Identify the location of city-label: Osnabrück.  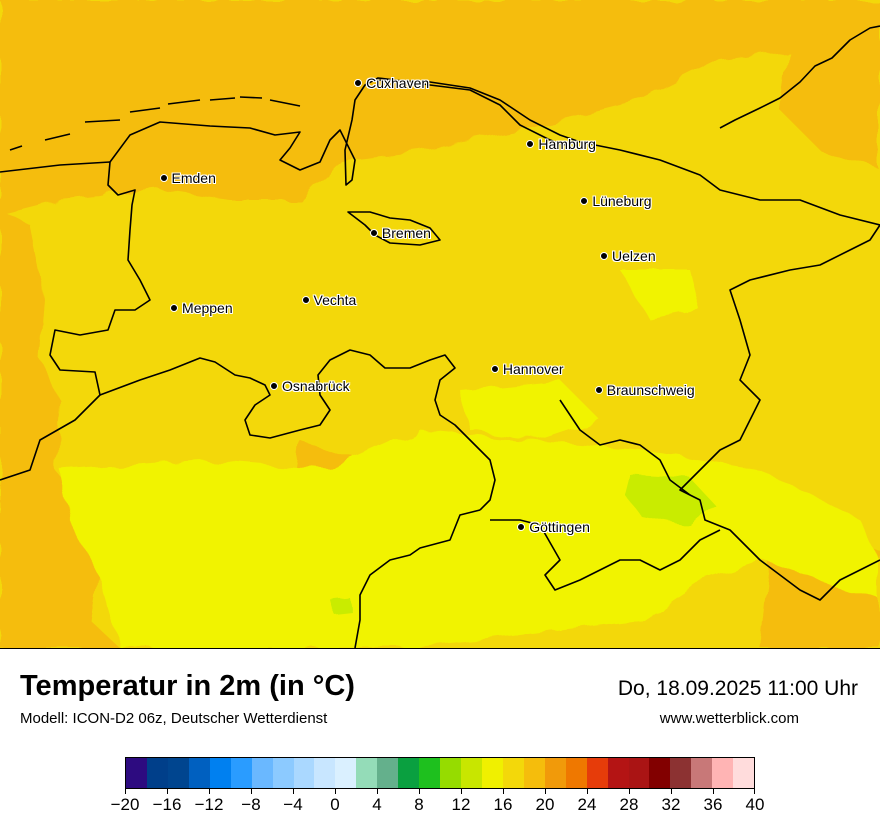
(315, 385).